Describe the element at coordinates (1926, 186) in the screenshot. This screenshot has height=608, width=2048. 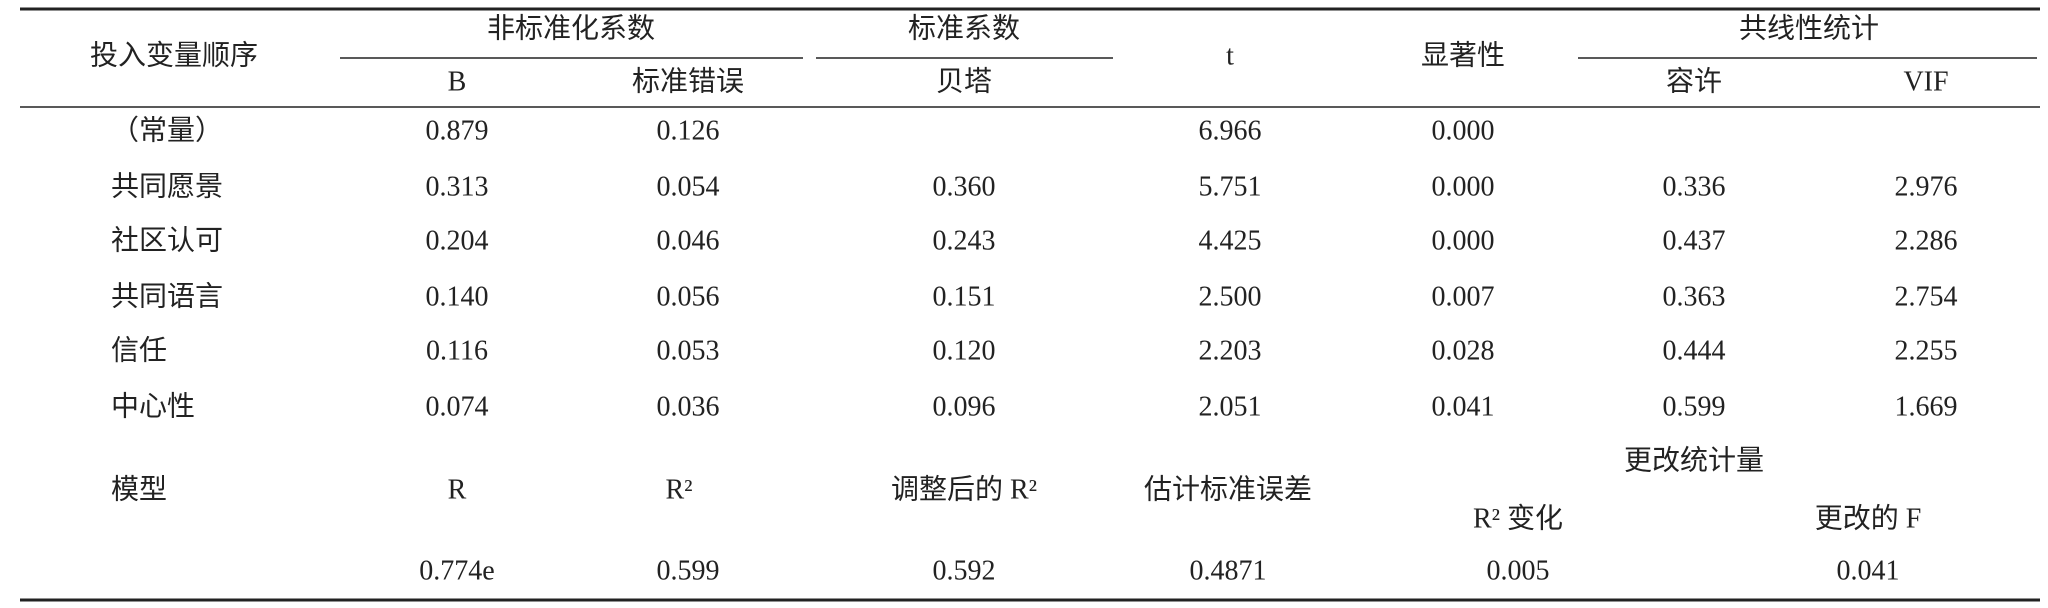
I see `cell: 2.976` at that location.